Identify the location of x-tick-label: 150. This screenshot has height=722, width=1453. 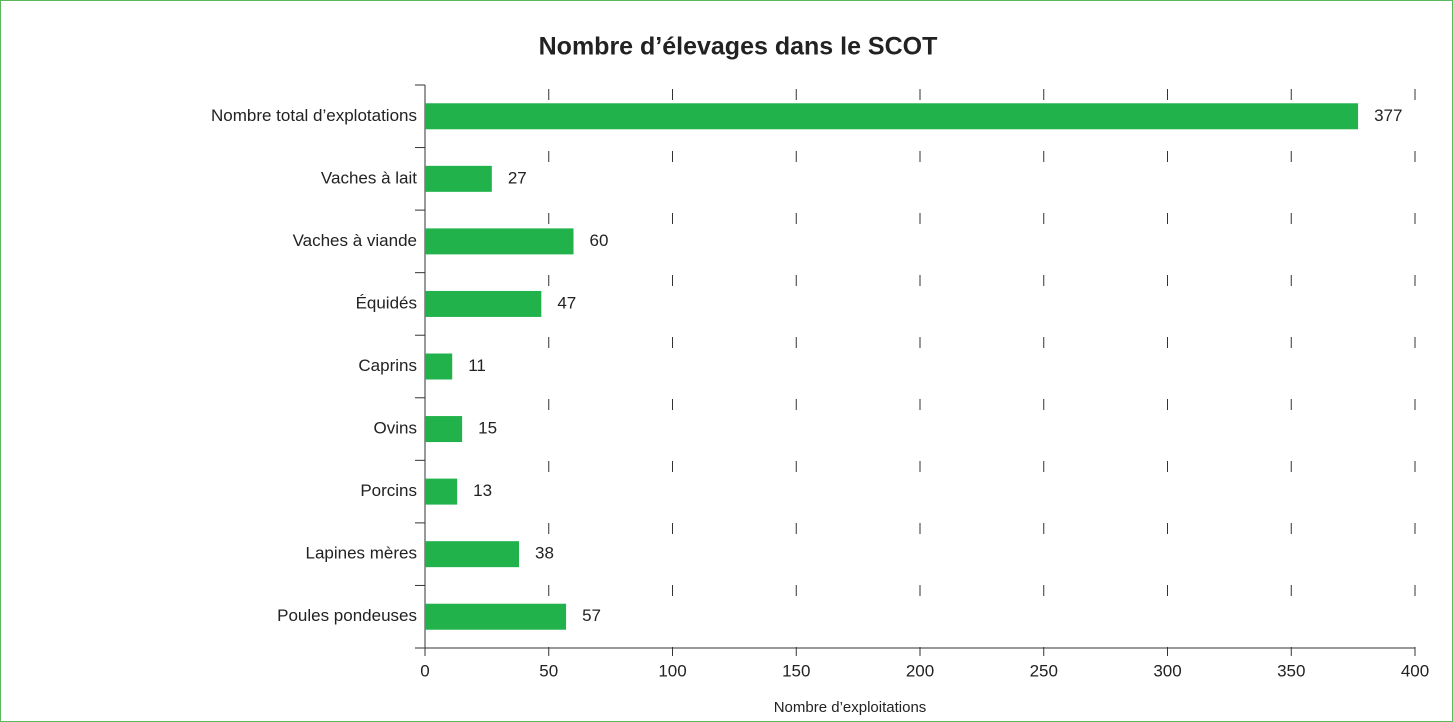
(796, 670).